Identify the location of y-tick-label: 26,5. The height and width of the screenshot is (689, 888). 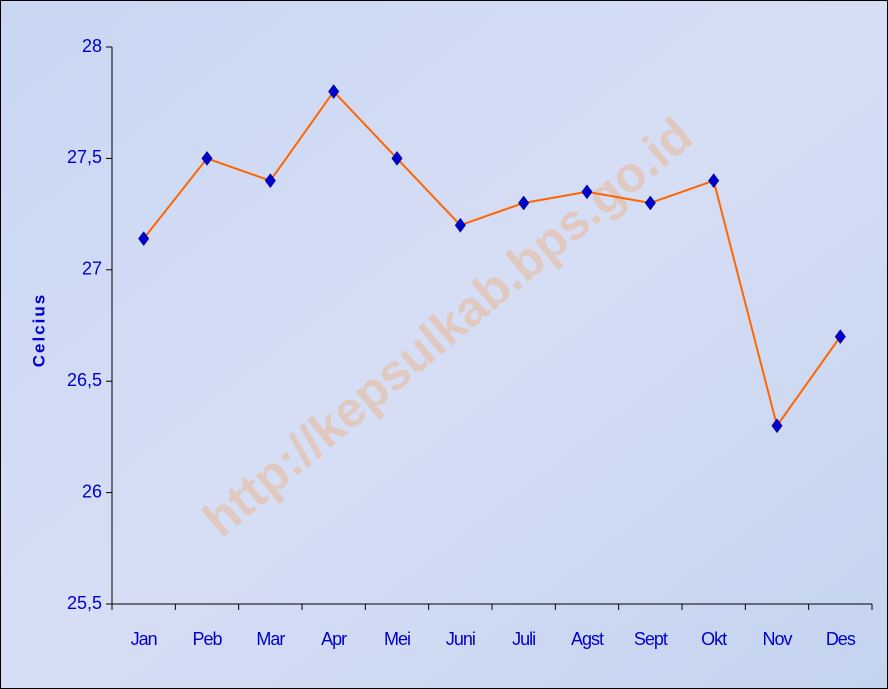
(84, 380).